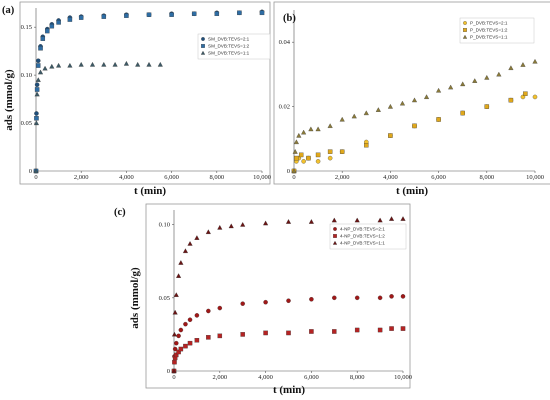 This screenshot has width=550, height=400. I want to click on y-axis-label-c: ads (mmol/g), so click(135, 298).